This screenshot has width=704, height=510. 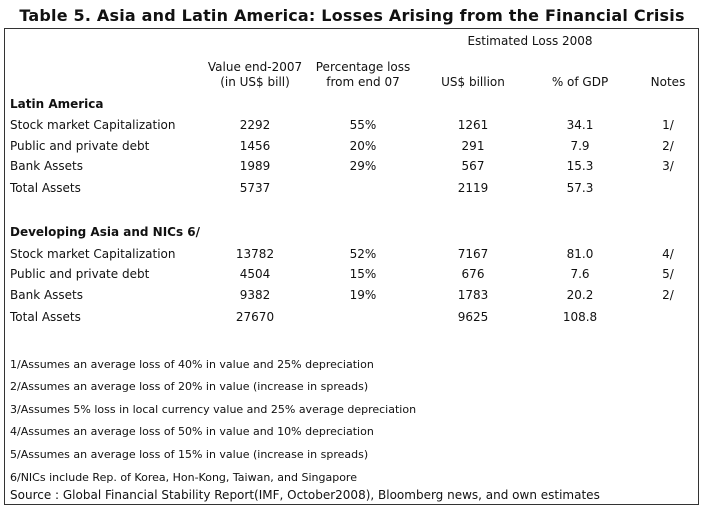 I want to click on section-title: Developing Asia and NICs 6/, so click(x=105, y=232).